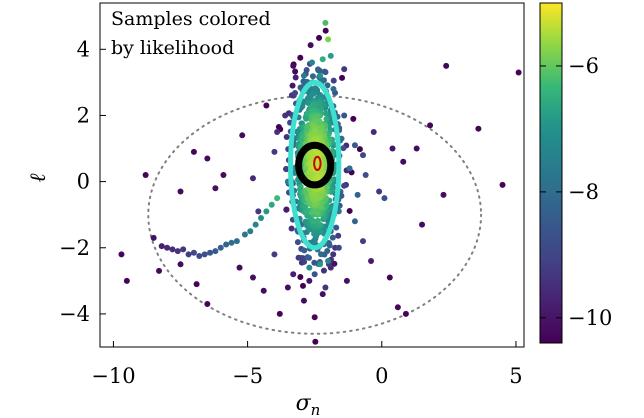 The image size is (644, 418). I want to click on annotation-line-2: by likelihood, so click(172, 48).